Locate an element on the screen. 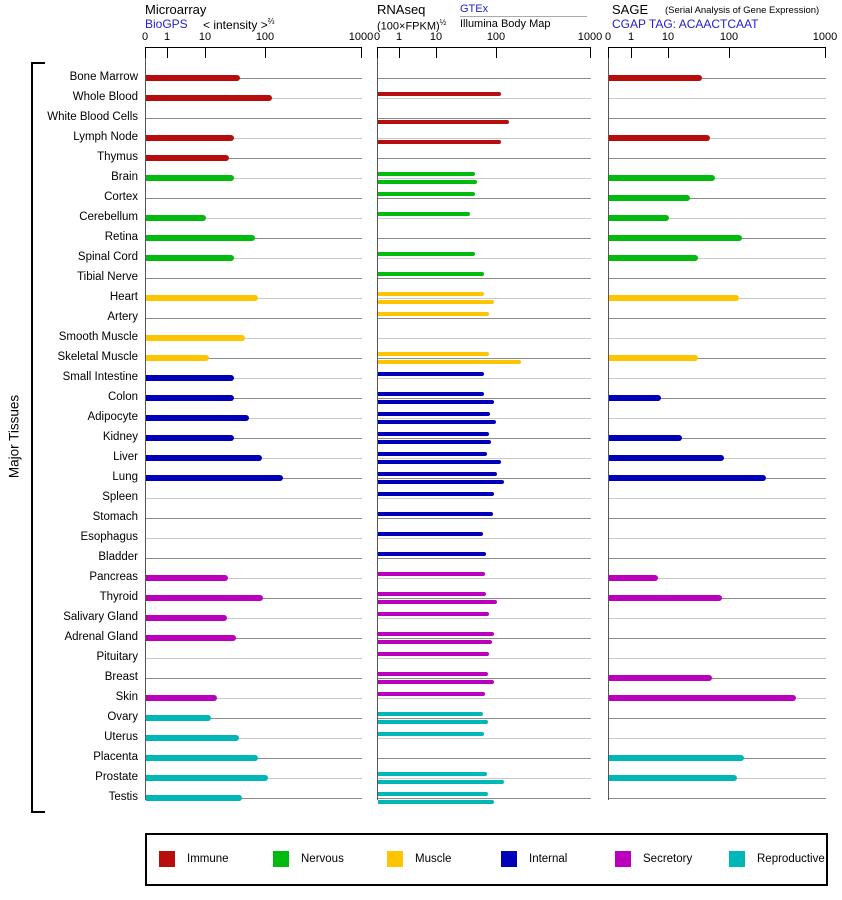 The height and width of the screenshot is (900, 842). tissue-label: Thyroid is located at coordinates (118, 597).